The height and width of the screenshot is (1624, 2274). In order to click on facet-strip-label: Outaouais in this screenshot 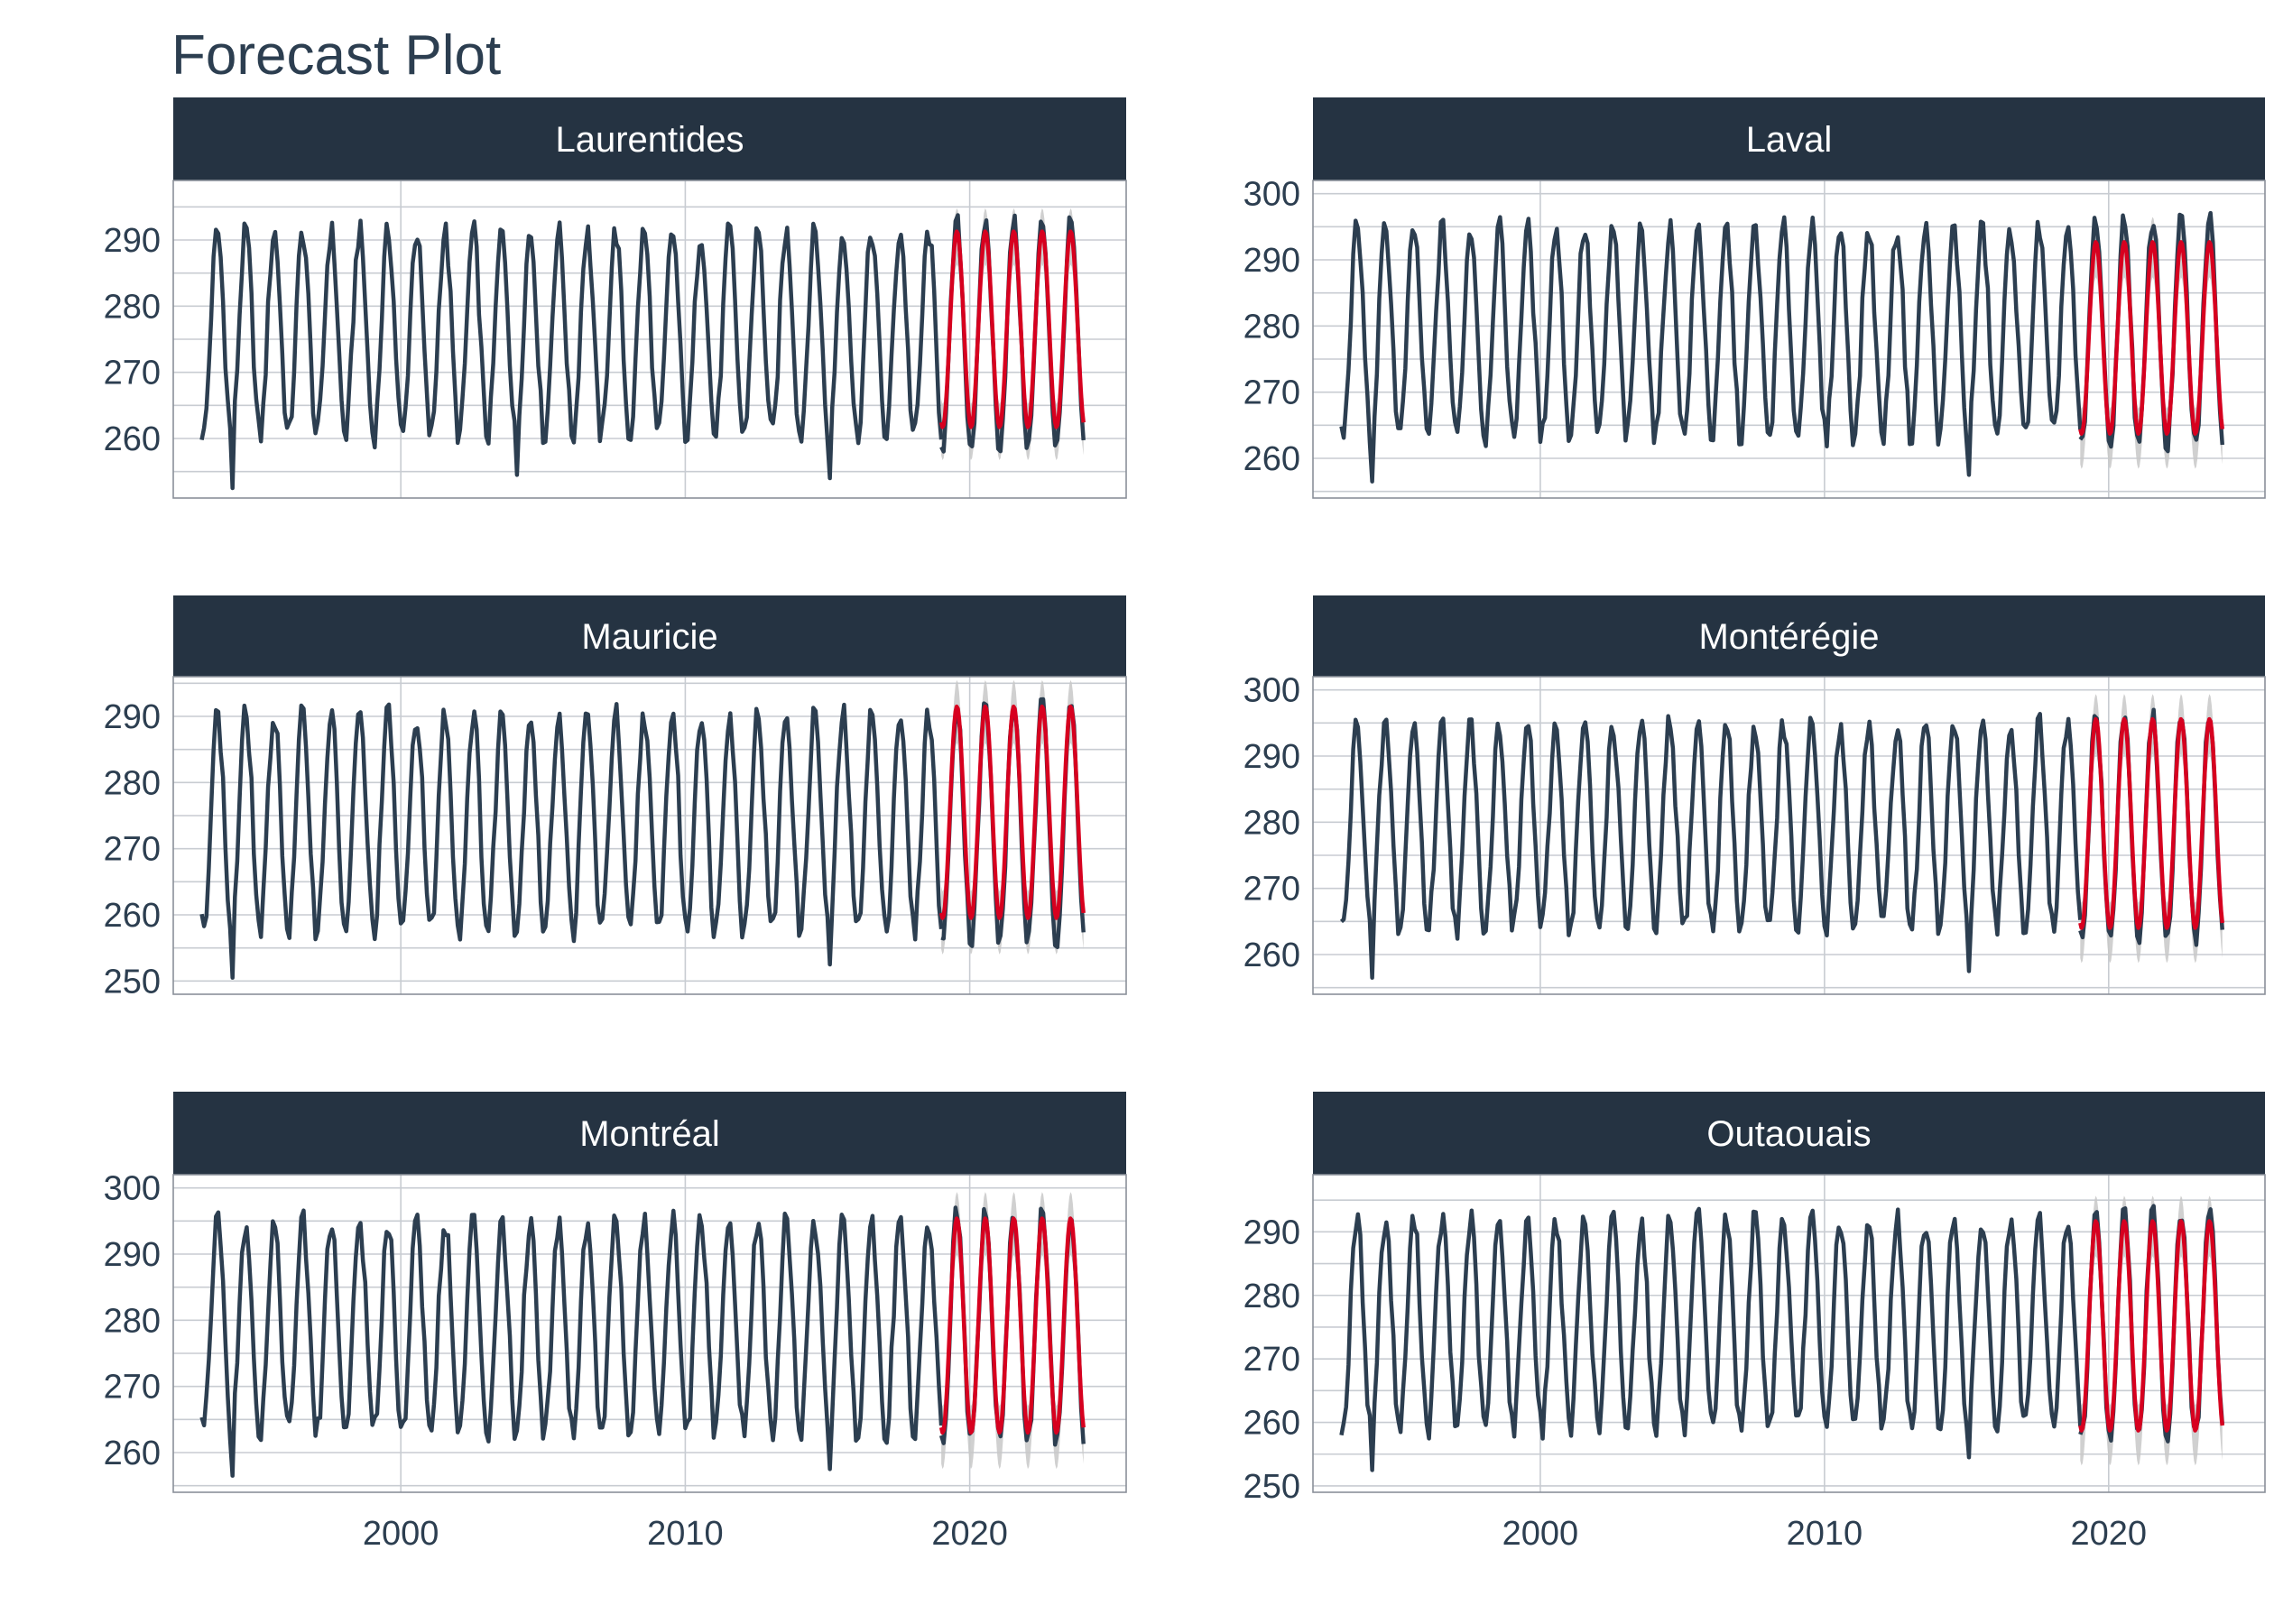, I will do `click(1789, 1134)`.